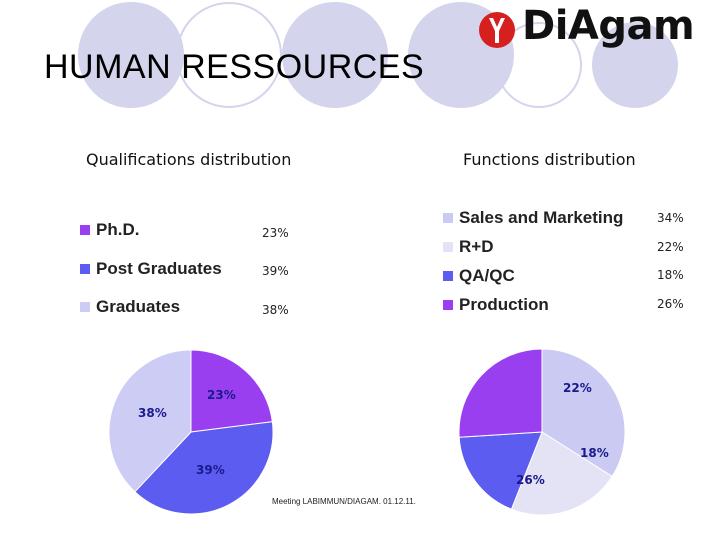  What do you see at coordinates (577, 388) in the screenshot?
I see `pie-slice-label: 22%` at bounding box center [577, 388].